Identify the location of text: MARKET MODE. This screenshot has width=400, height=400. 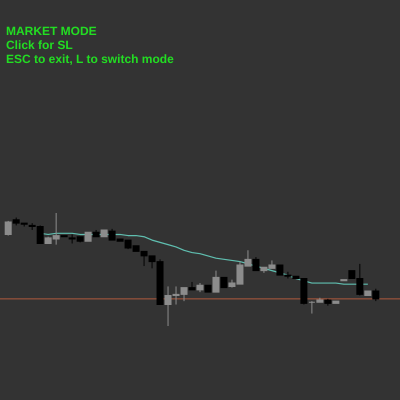
(51, 31).